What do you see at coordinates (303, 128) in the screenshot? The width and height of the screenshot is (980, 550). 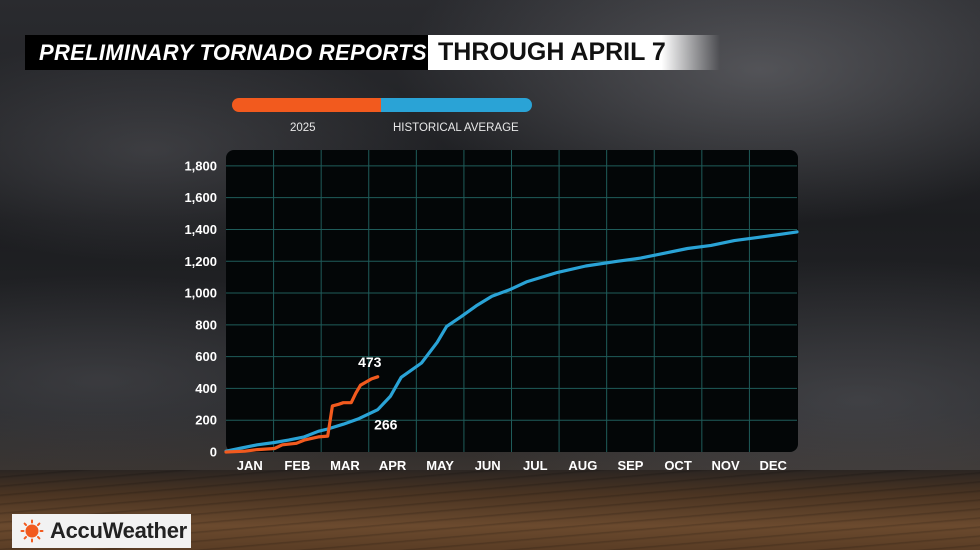 I see `legend-label-2025: 2025` at bounding box center [303, 128].